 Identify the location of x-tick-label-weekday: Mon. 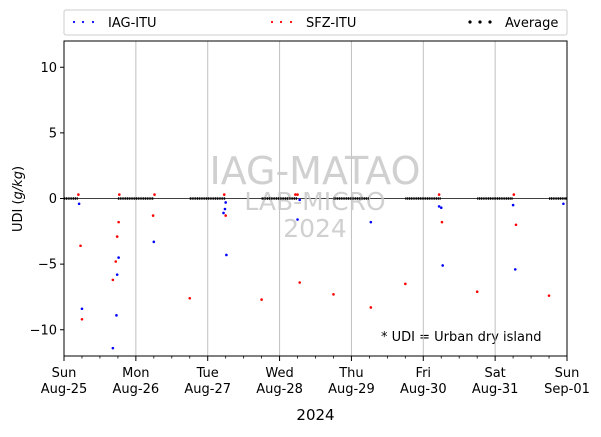
(135, 373).